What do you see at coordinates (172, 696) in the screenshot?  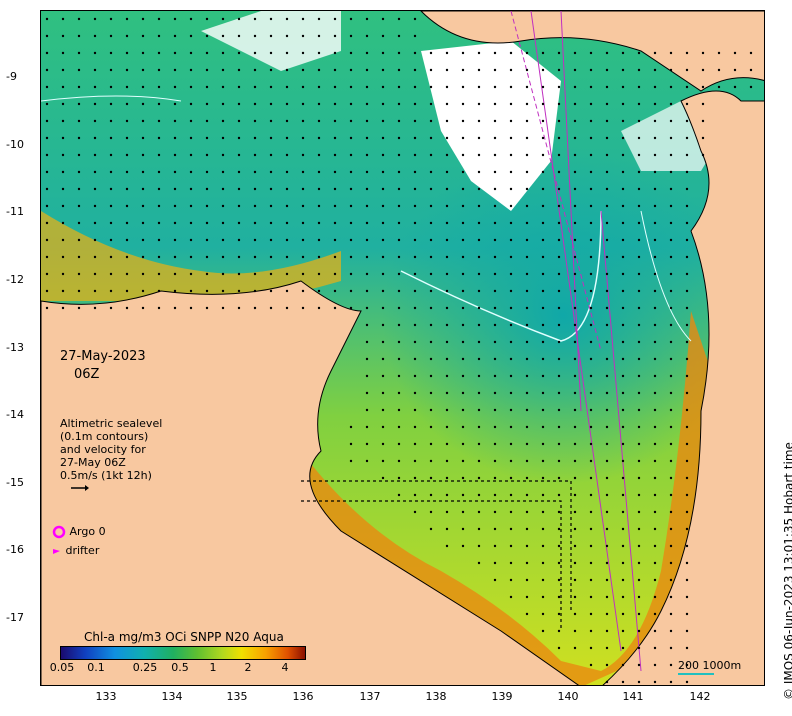 I see `lon-tick-label: 134` at bounding box center [172, 696].